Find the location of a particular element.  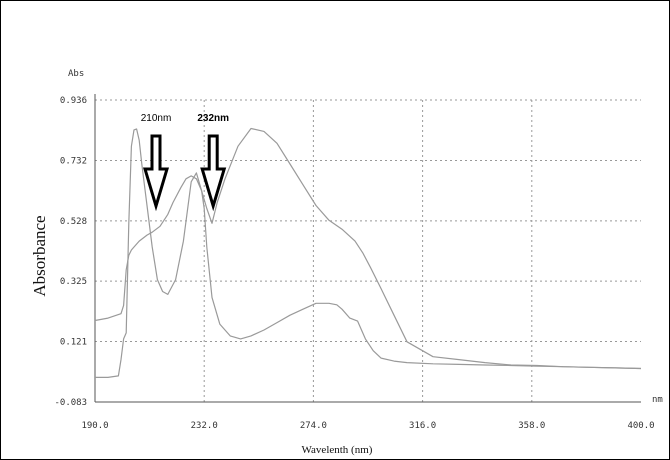

annotation-label-2: 232nm is located at coordinates (213, 118).